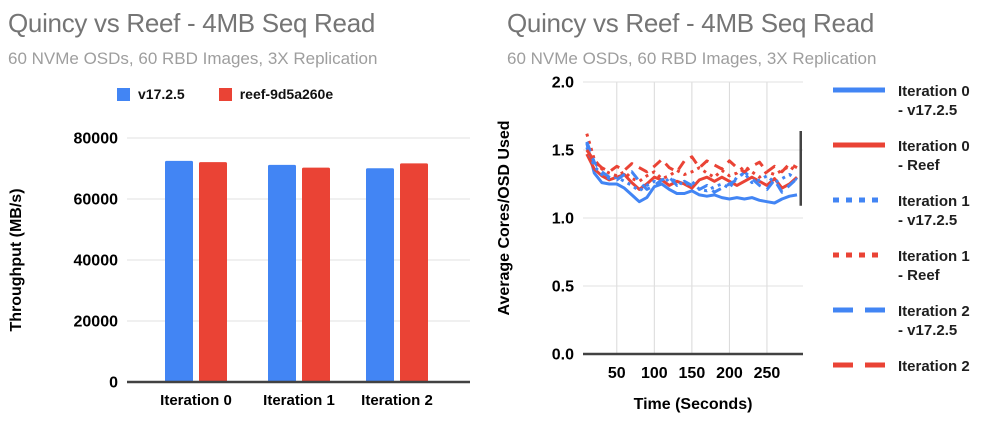  What do you see at coordinates (934, 101) in the screenshot?
I see `legend-label: Iteration 0 - v17.2.5` at bounding box center [934, 101].